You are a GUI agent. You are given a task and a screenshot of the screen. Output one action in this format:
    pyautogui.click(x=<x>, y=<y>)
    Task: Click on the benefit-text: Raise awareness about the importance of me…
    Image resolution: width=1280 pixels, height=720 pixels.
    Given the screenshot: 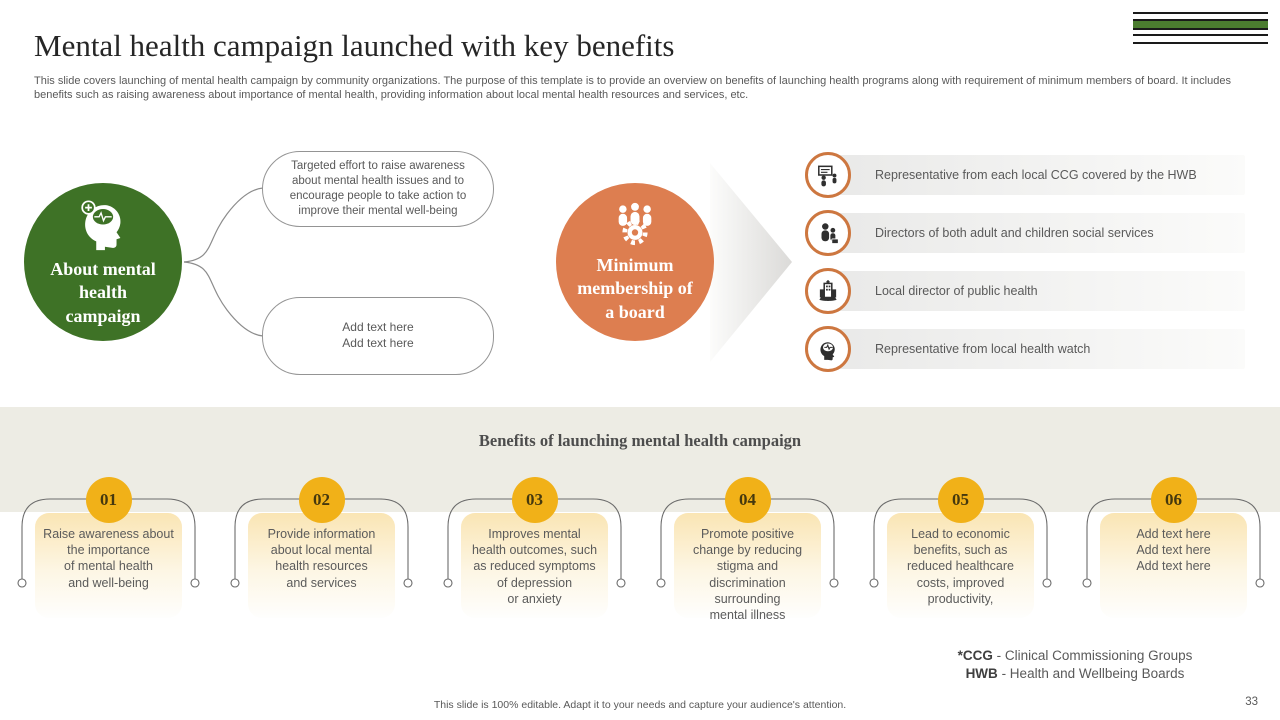 What is the action you would take?
    pyautogui.click(x=108, y=565)
    